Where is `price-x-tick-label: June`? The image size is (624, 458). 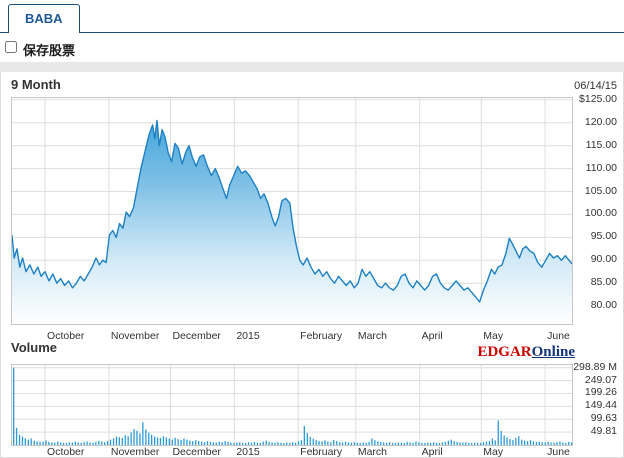
price-x-tick-label: June is located at coordinates (558, 336).